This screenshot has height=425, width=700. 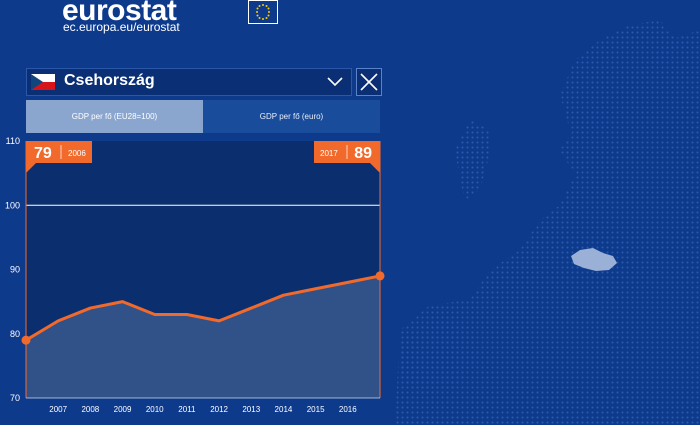 I want to click on start-badge, so click(x=59, y=152).